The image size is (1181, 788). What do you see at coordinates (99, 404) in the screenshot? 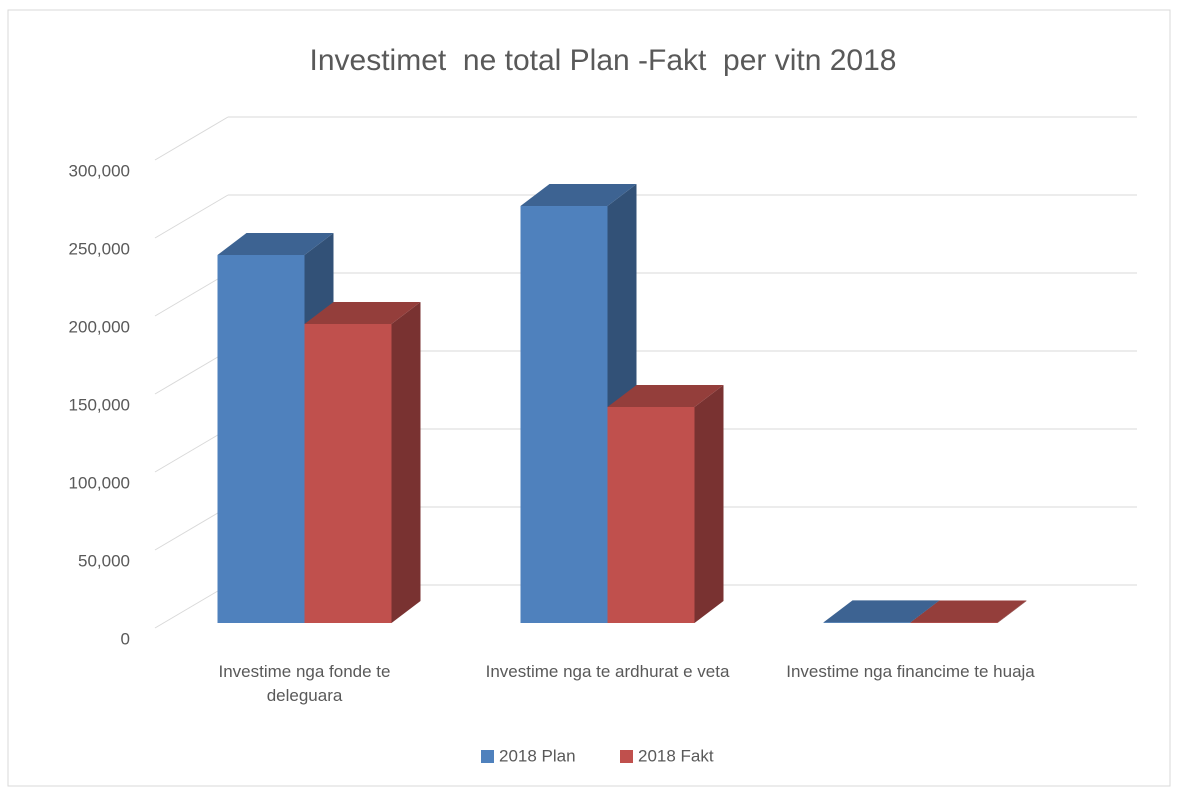
I see `y-tick-label: 150,000` at bounding box center [99, 404].